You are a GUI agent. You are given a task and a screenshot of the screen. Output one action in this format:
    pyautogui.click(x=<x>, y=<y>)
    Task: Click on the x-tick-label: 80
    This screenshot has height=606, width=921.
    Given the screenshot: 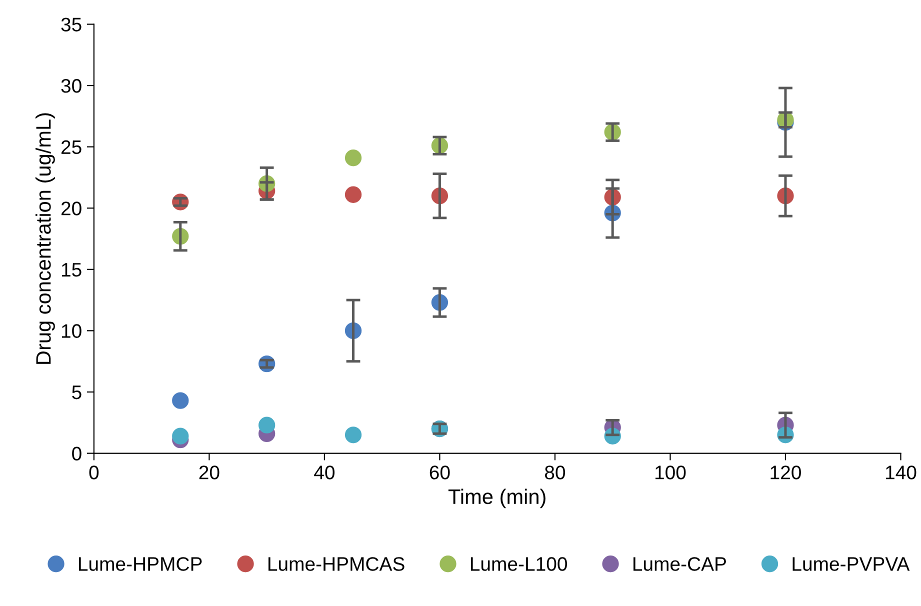 What is the action you would take?
    pyautogui.click(x=555, y=473)
    